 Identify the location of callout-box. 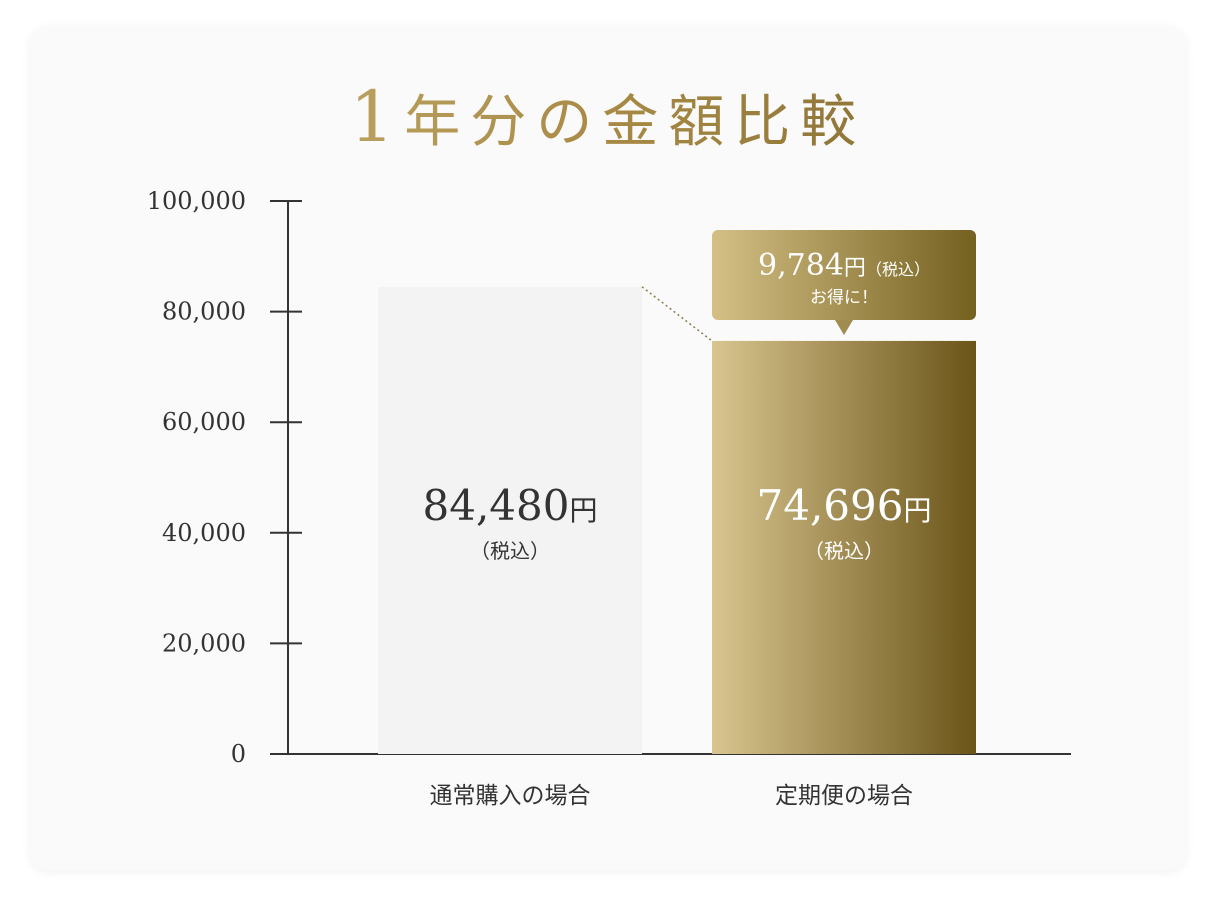
(844, 275).